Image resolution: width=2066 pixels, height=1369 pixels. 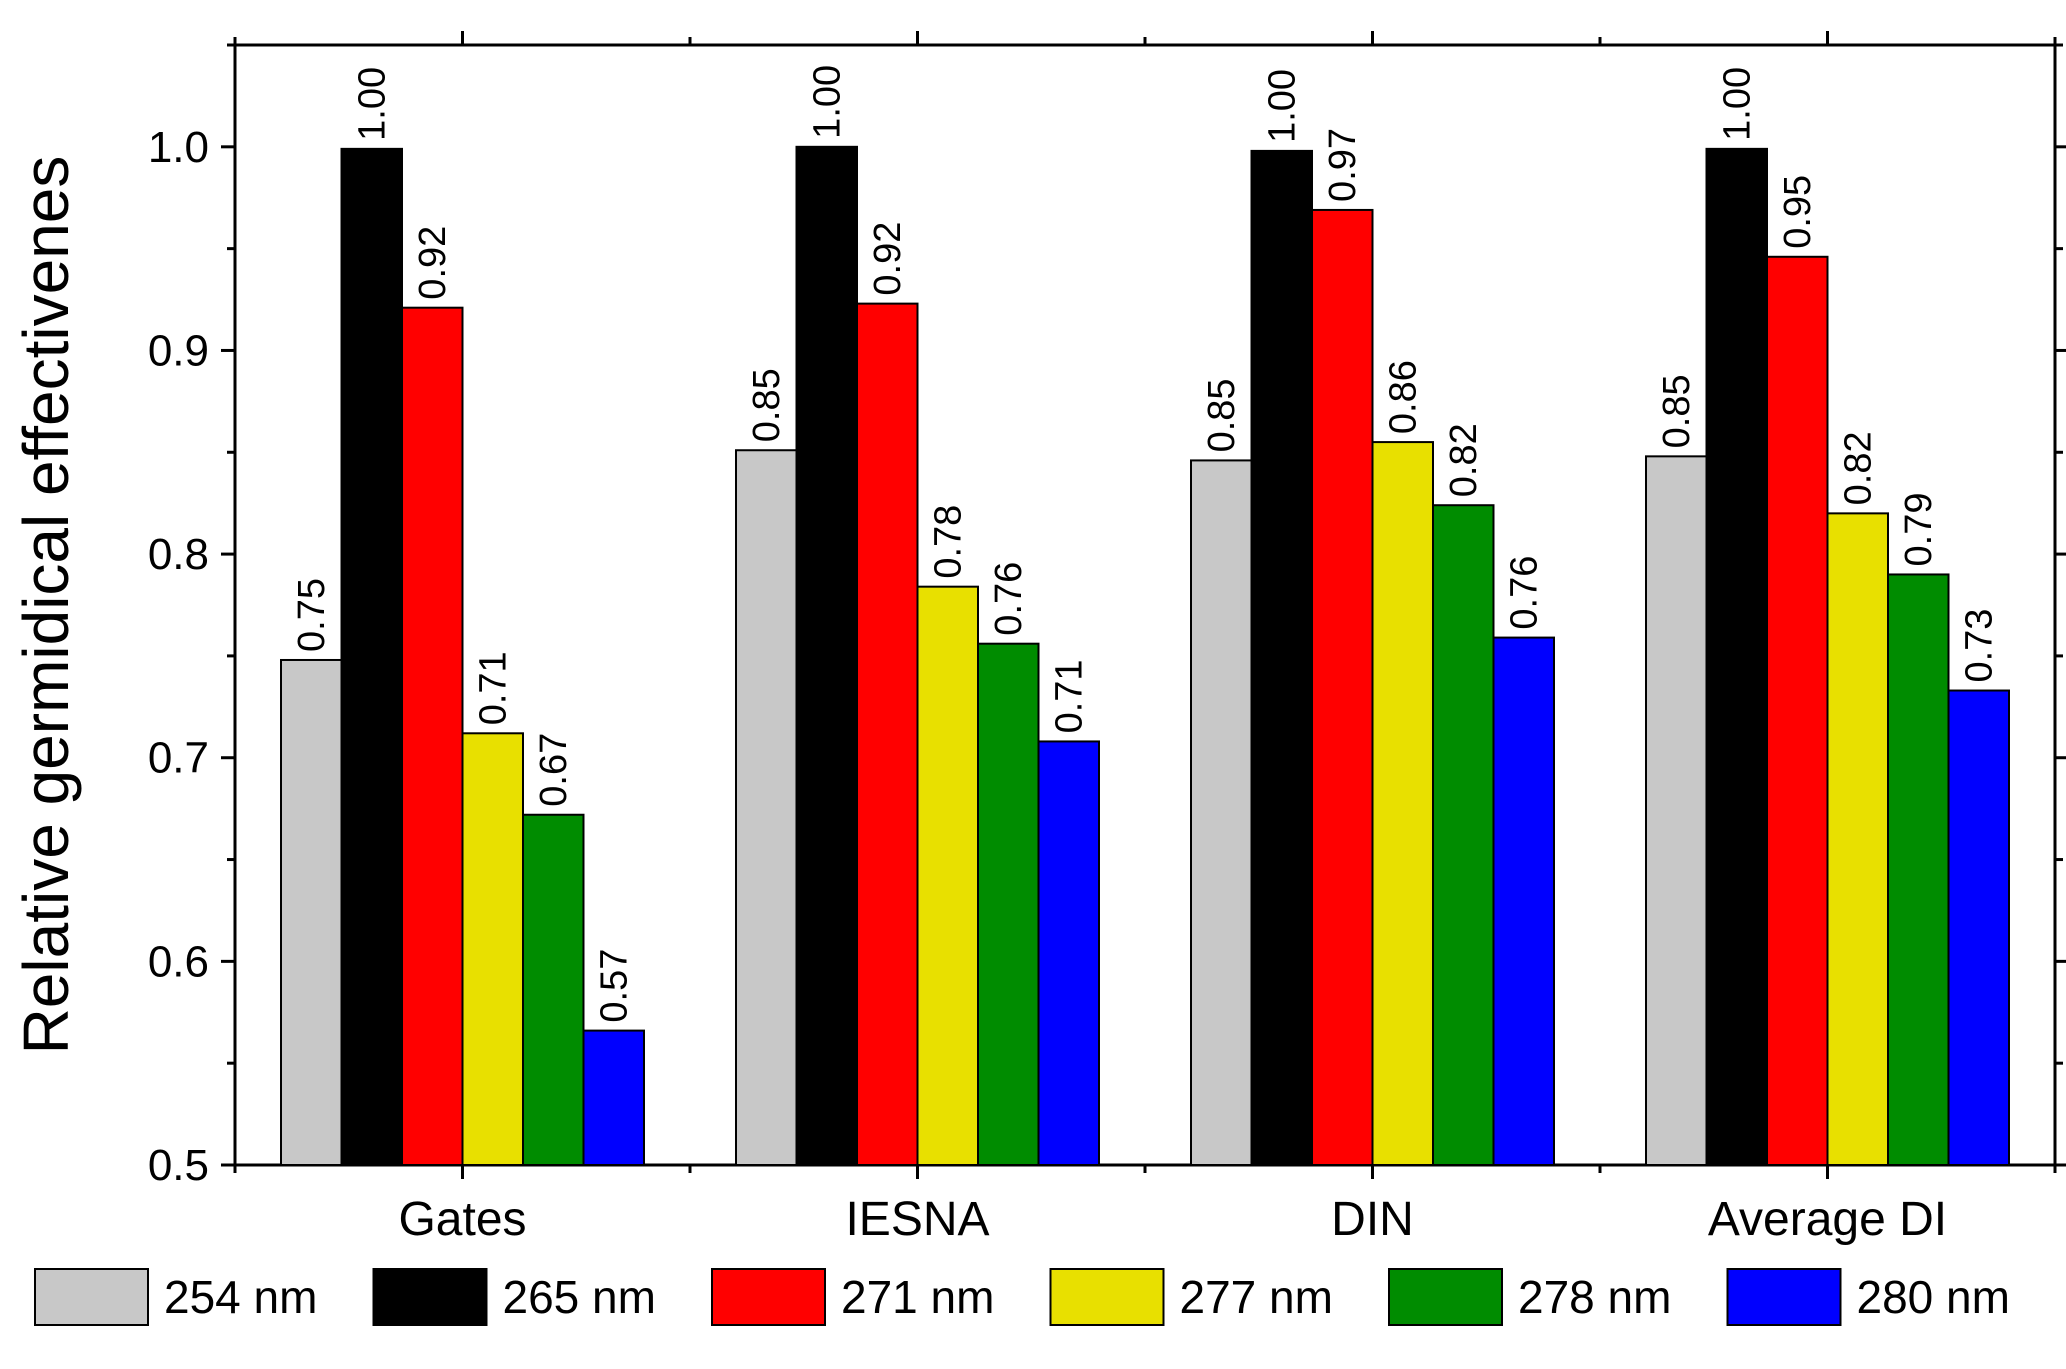 What do you see at coordinates (615, 986) in the screenshot?
I see `bar-value-label: 0.57` at bounding box center [615, 986].